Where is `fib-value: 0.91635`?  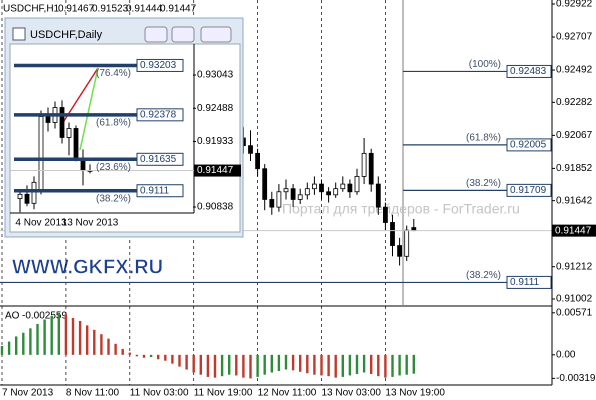
fib-value: 0.91635 is located at coordinates (158, 159).